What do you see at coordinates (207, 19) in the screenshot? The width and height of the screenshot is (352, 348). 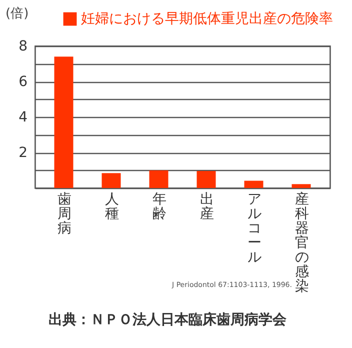 I see `legend-label: 妊婦における早期低体重児出産の危険率` at bounding box center [207, 19].